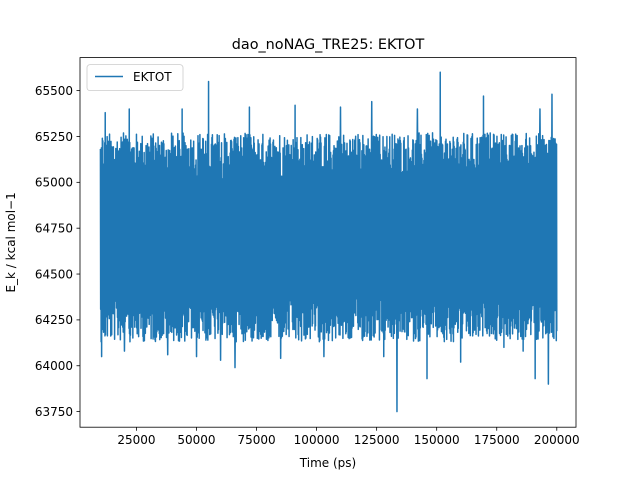  What do you see at coordinates (54, 274) in the screenshot?
I see `y-tick-label: 64500` at bounding box center [54, 274].